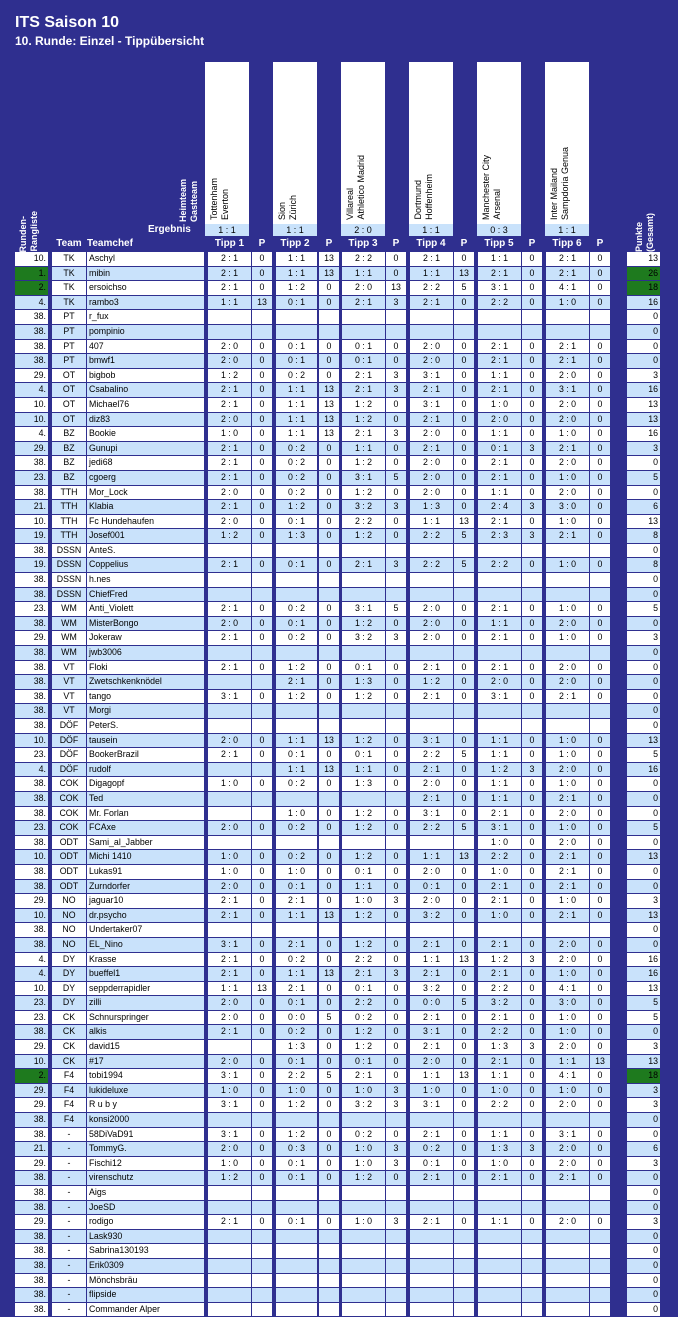 The height and width of the screenshot is (1317, 678). I want to click on tipp2-cell, so click(296, 580).